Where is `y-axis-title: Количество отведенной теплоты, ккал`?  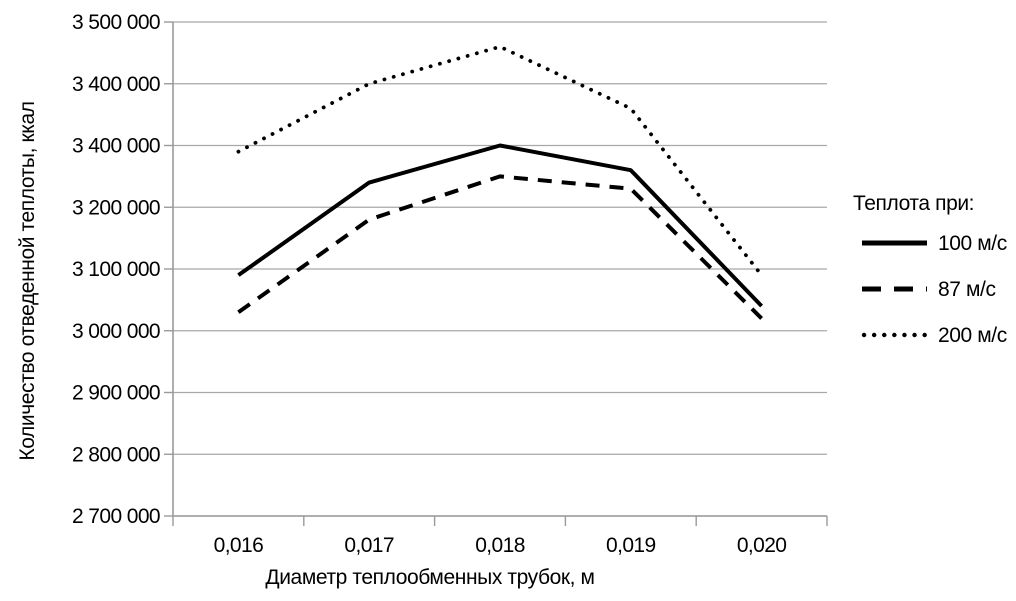 y-axis-title: Количество отведенной теплоты, ккал is located at coordinates (27, 280).